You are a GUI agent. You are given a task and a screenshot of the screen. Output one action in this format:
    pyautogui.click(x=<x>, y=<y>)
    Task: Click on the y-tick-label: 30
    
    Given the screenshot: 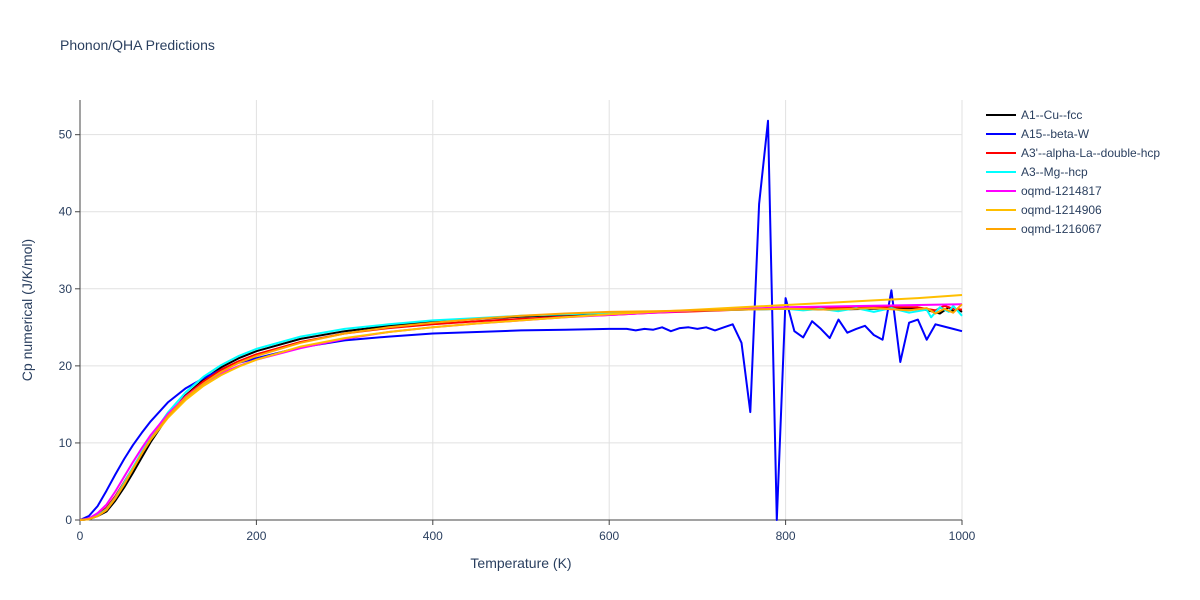 What is the action you would take?
    pyautogui.click(x=66, y=289)
    